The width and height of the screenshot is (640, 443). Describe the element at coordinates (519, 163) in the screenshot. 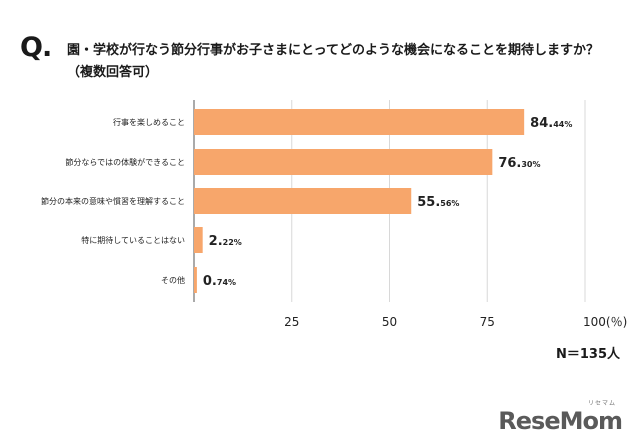

I see `data-label: 76.30%` at that location.